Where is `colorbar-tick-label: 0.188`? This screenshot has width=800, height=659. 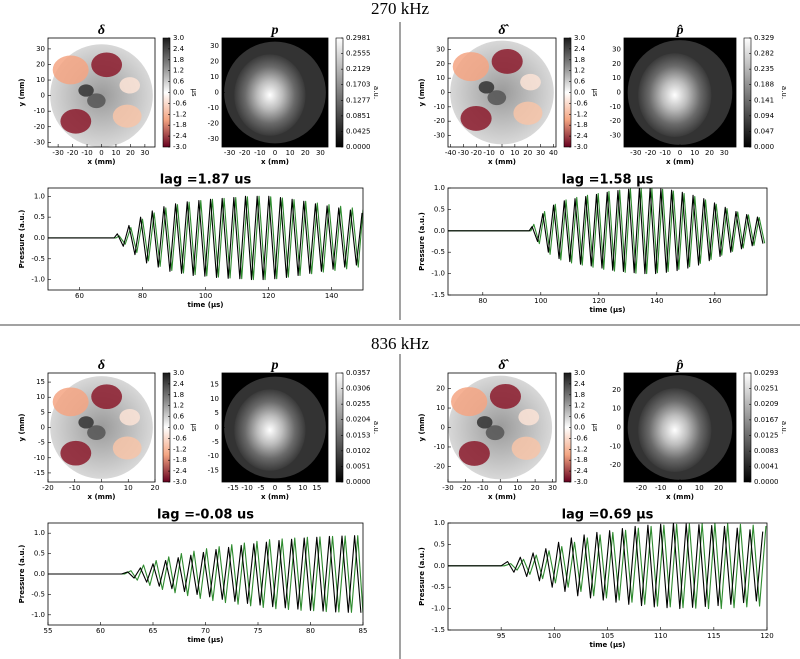 colorbar-tick-label: 0.188 is located at coordinates (764, 85).